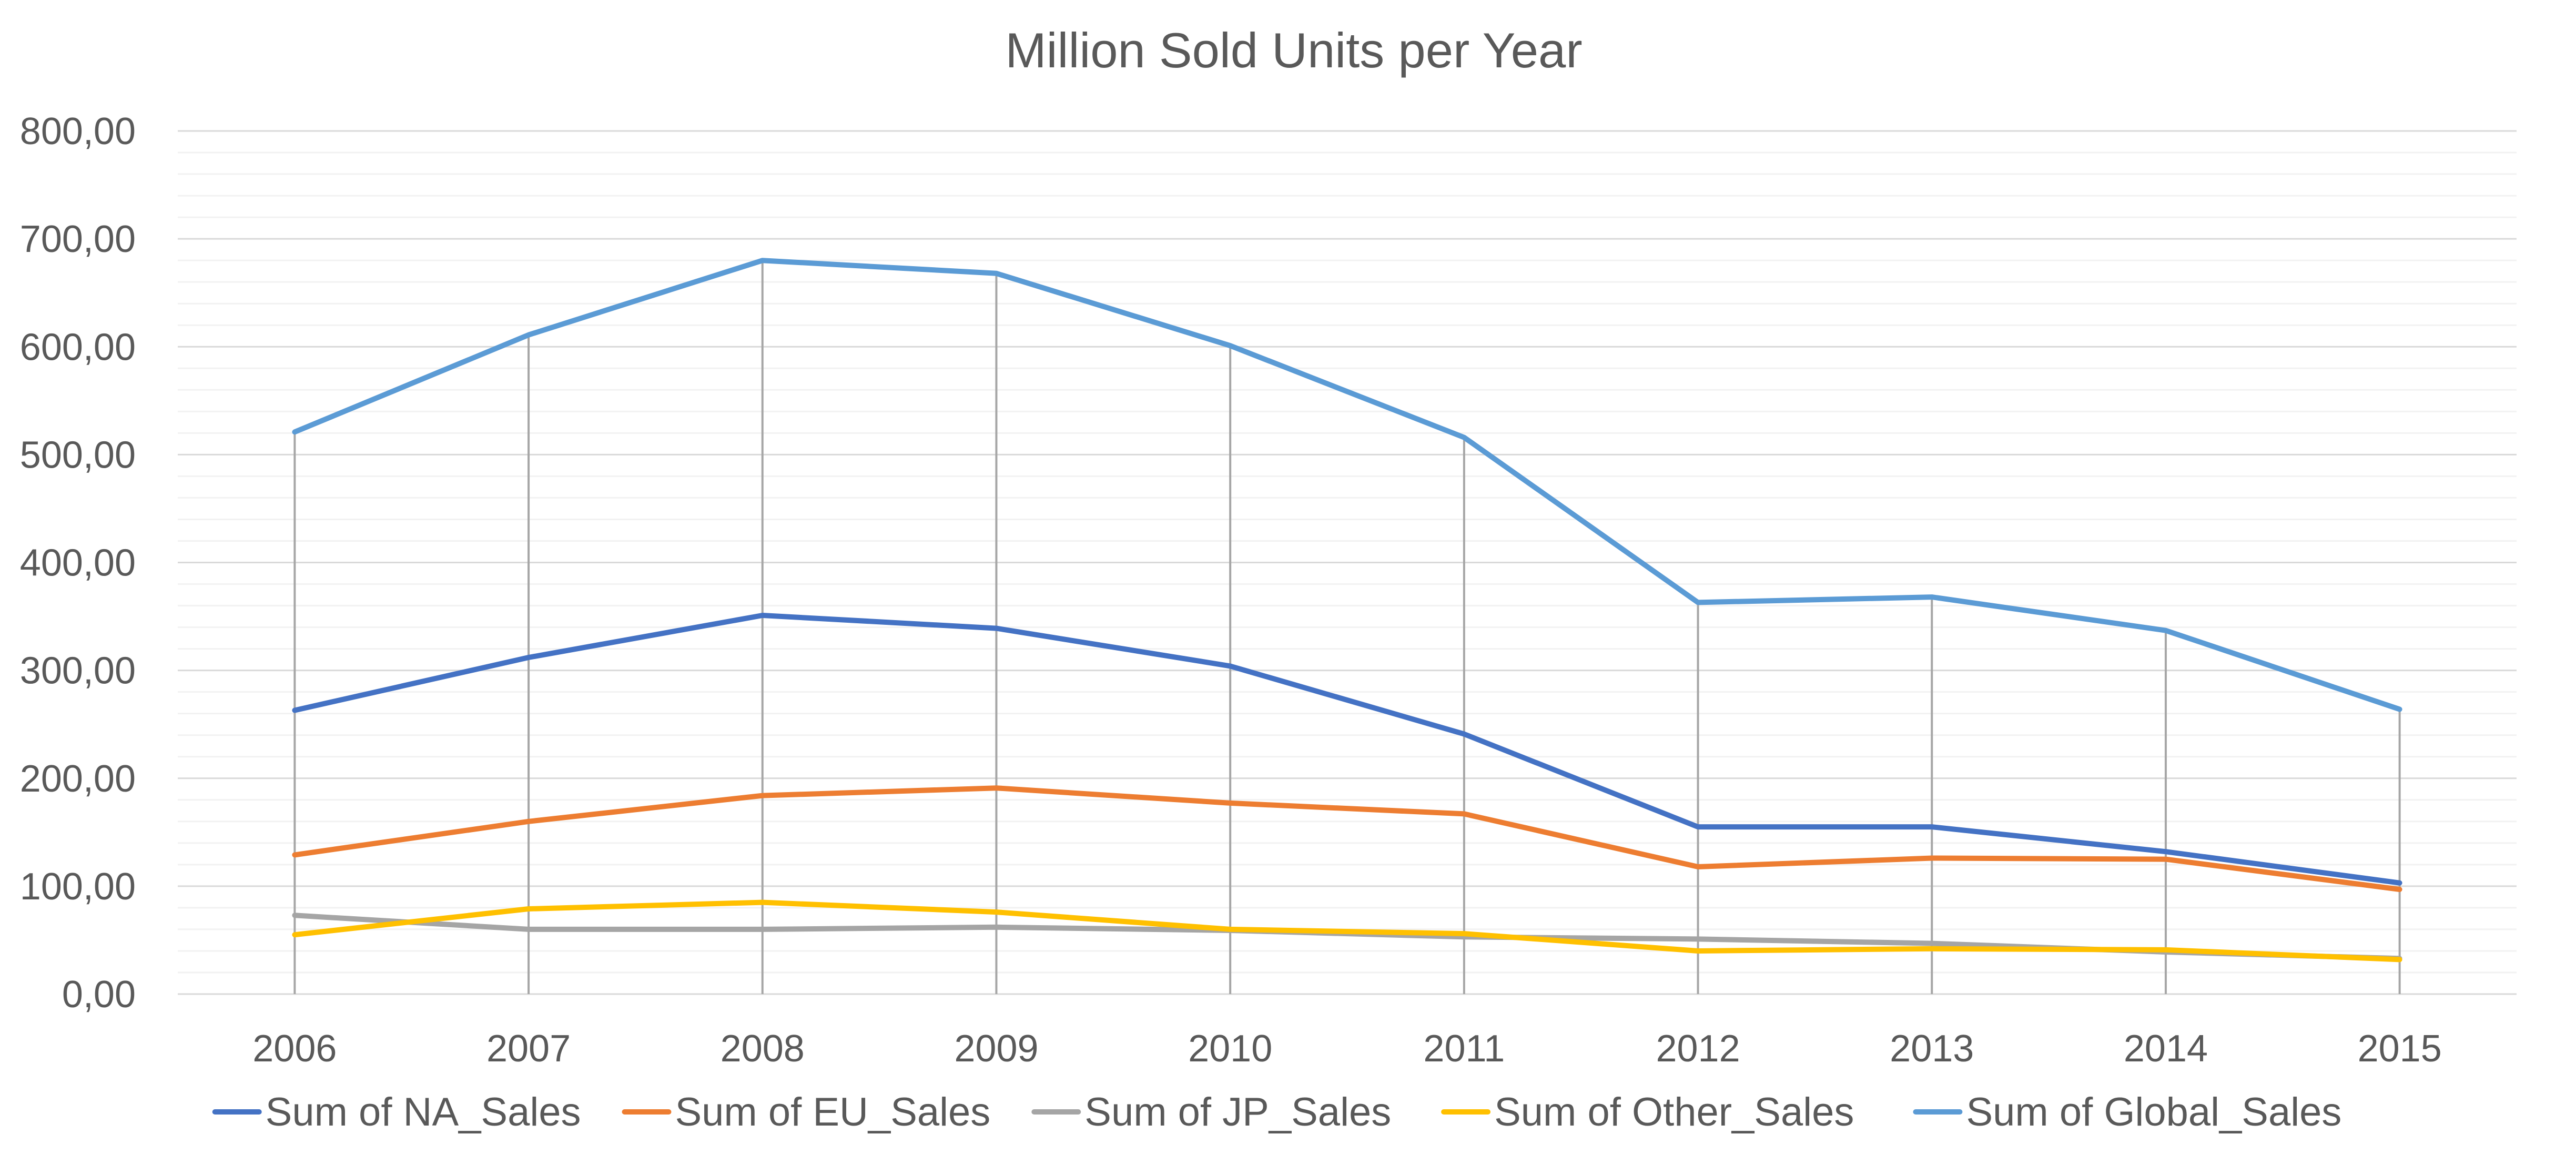 The height and width of the screenshot is (1175, 2576). I want to click on y-tick-label: 200,00, so click(78, 779).